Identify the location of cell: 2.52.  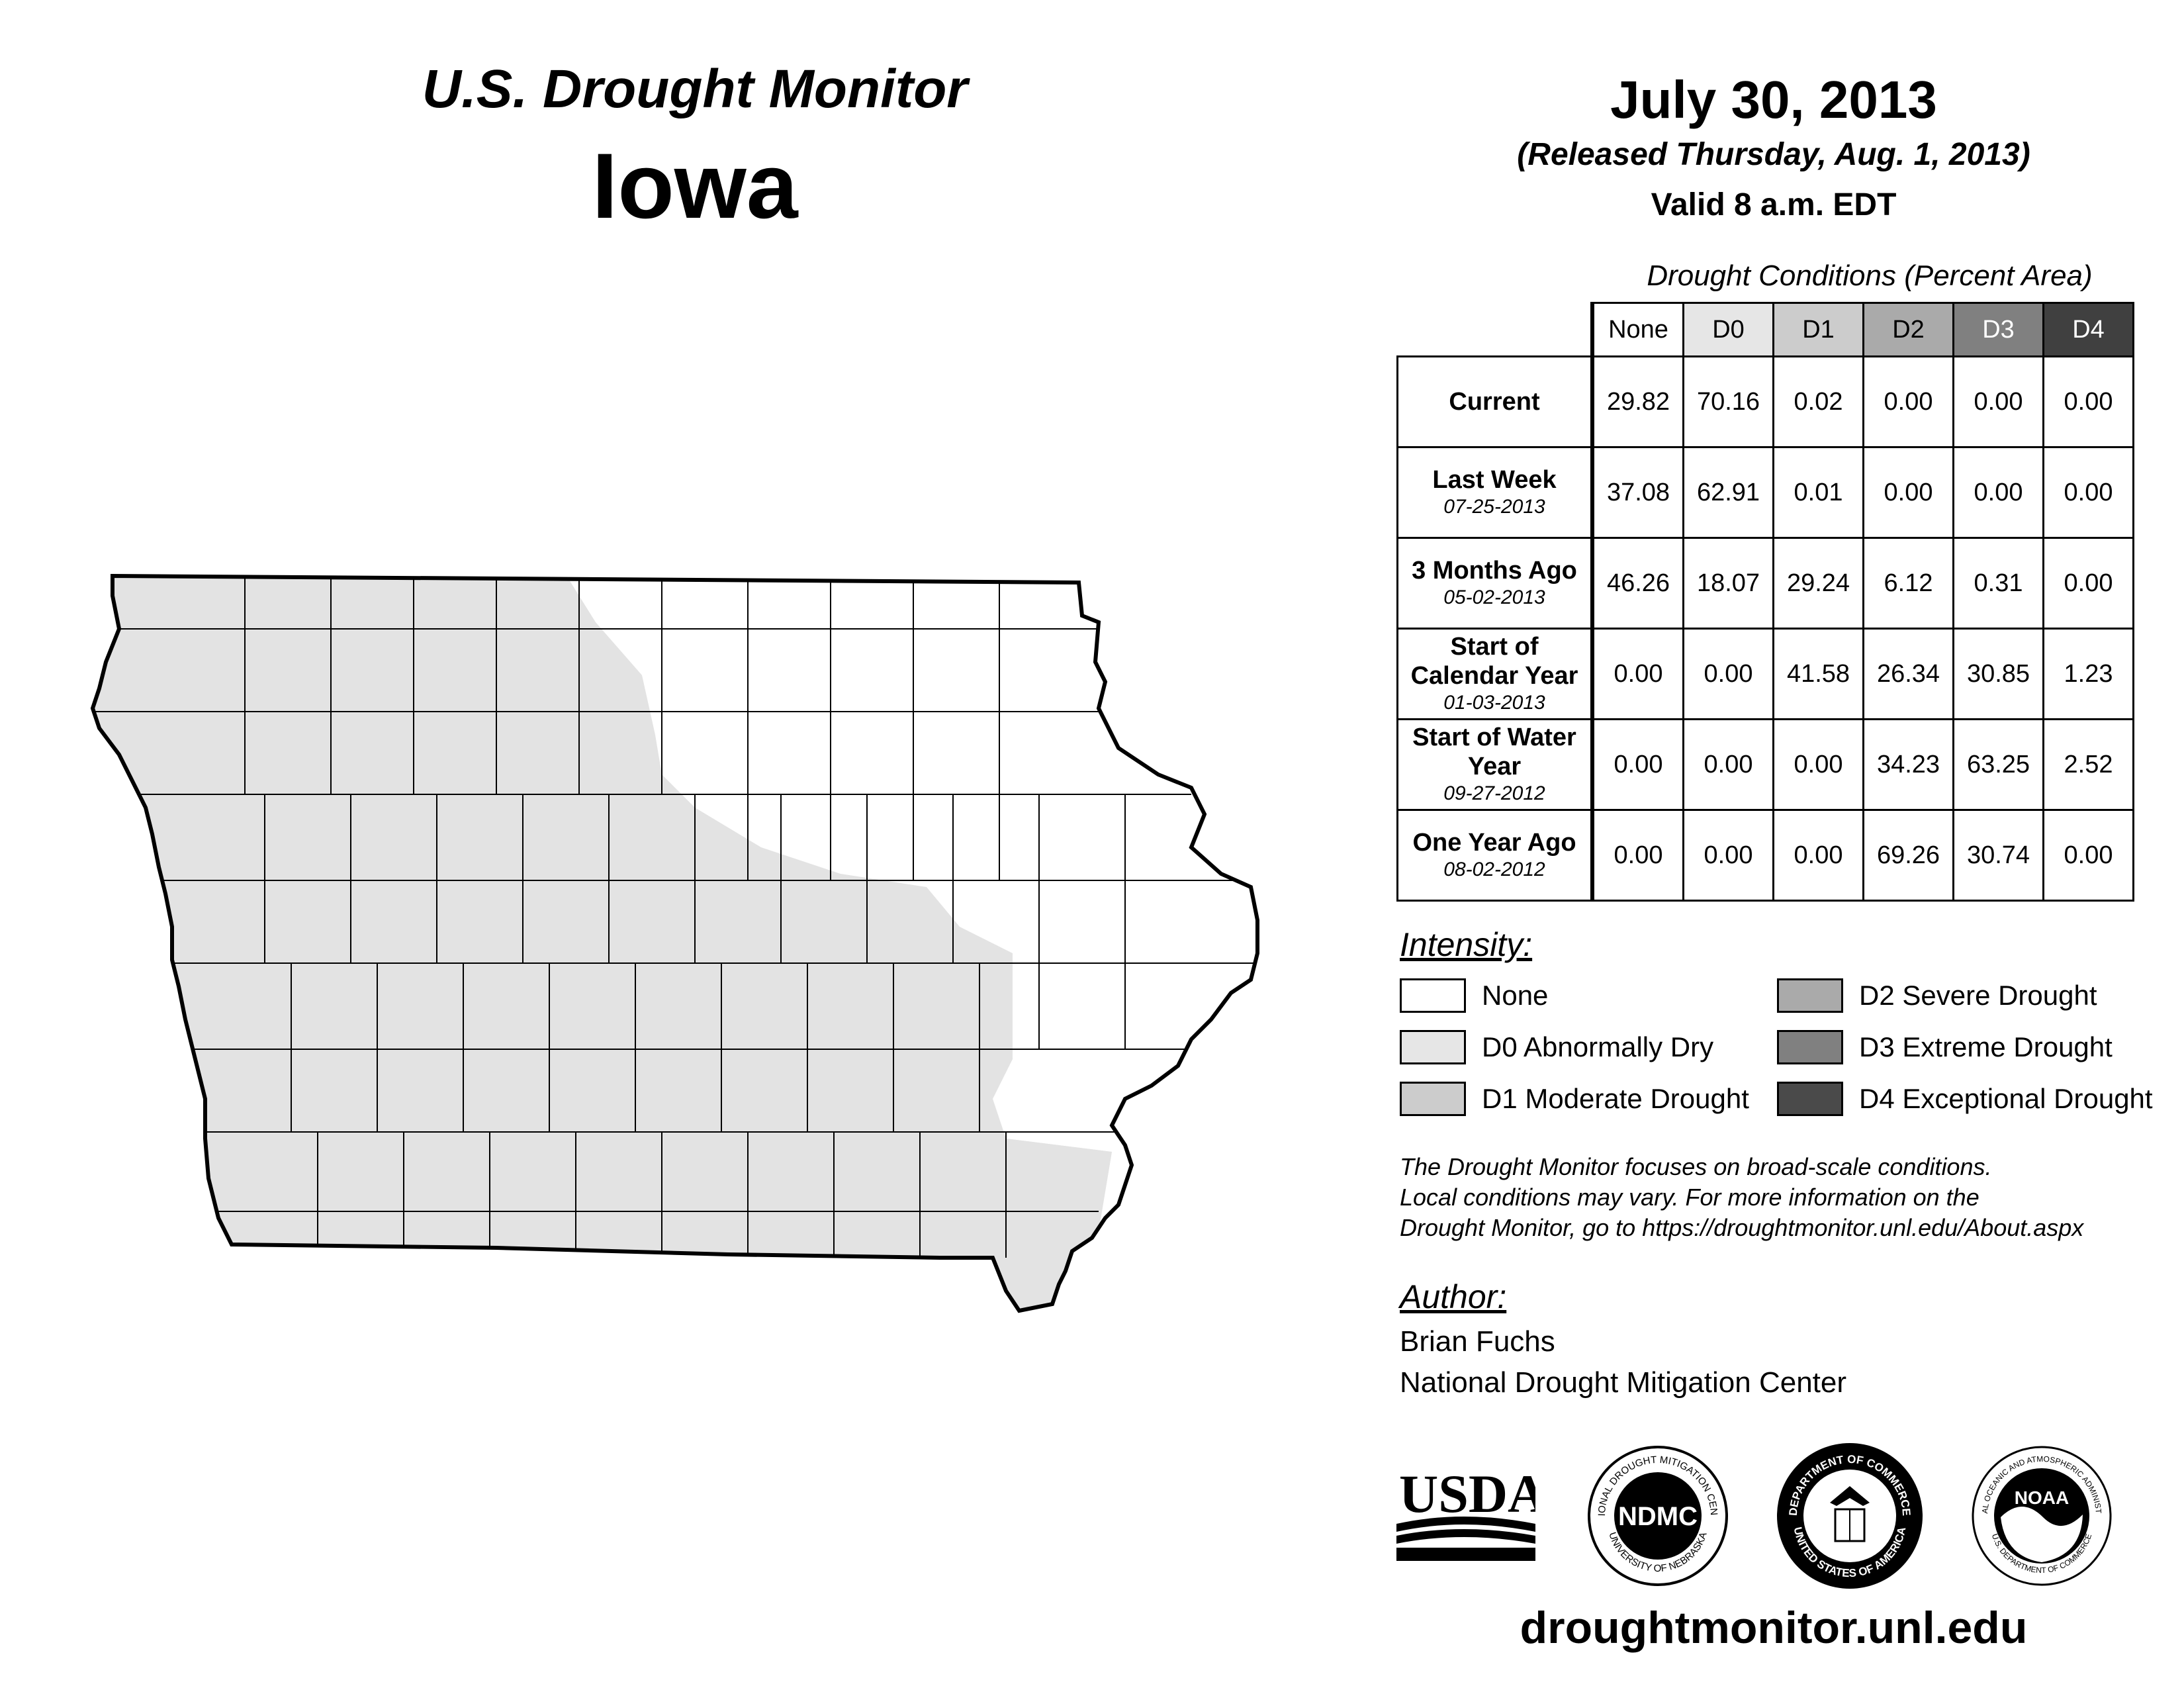
(2088, 764).